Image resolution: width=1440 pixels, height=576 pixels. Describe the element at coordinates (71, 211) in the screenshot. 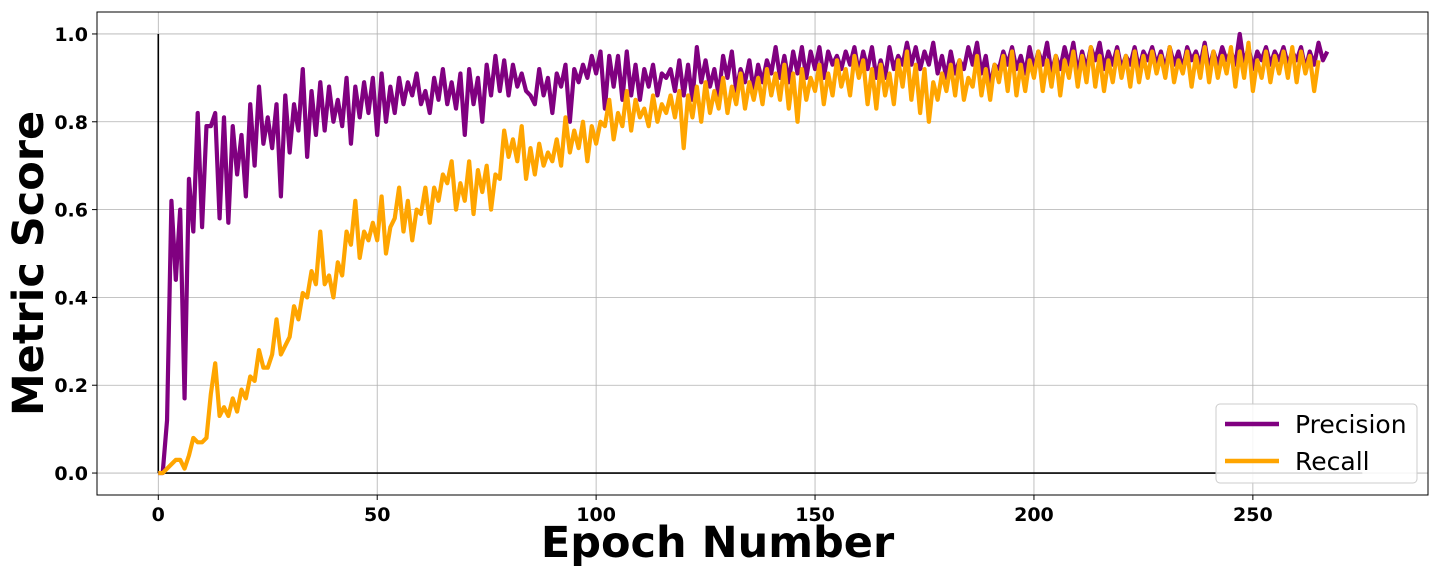

I see `y-tick-label: 0.6` at that location.